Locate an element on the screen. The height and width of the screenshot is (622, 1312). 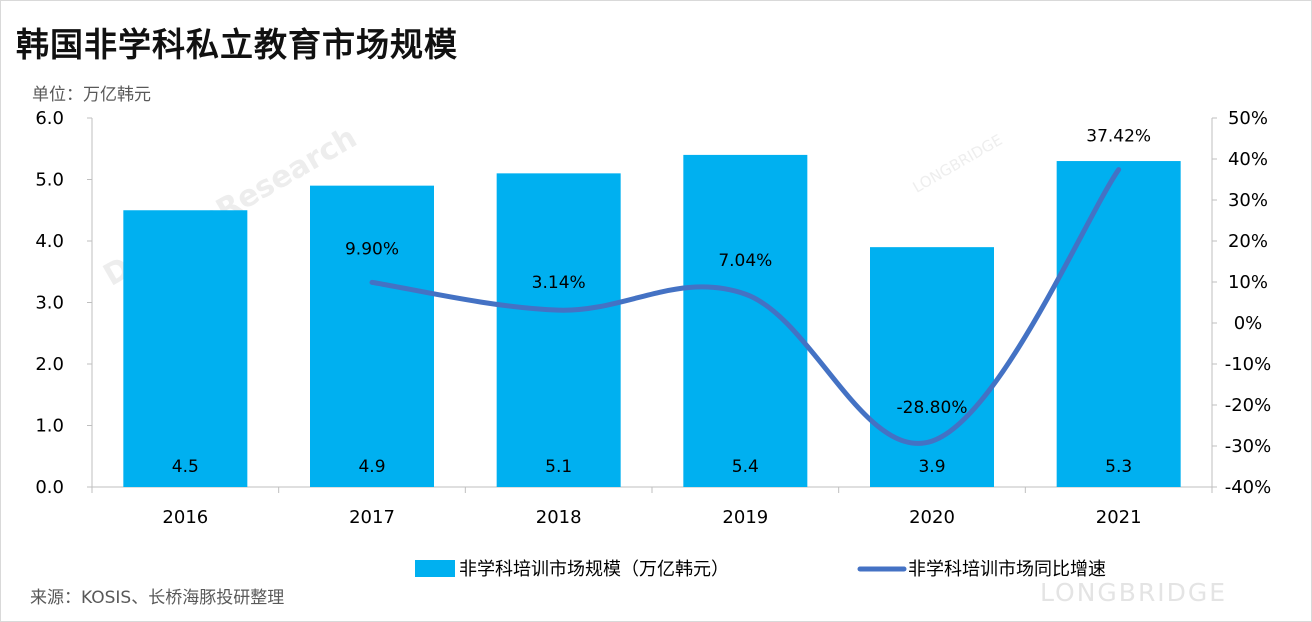
watermark: LONGBRIDGE is located at coordinates (958, 164).